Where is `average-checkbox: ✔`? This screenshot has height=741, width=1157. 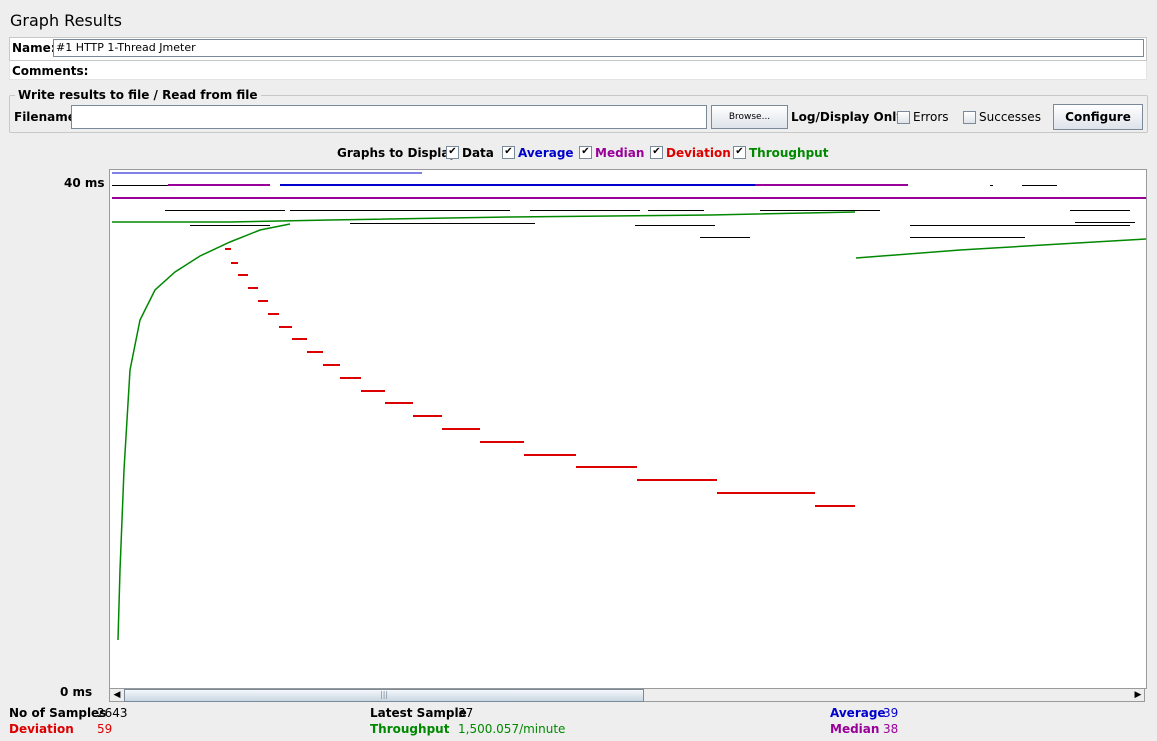 average-checkbox: ✔ is located at coordinates (508, 152).